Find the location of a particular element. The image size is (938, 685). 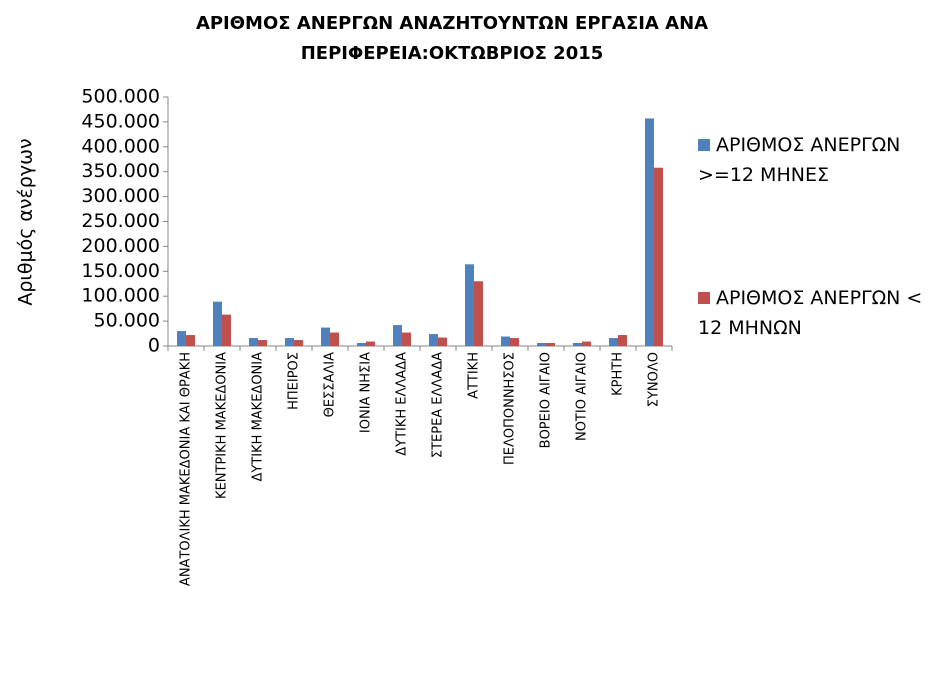

x-tick-label: ΠΕΛΟΠΟΝΝΗΣΟΣ is located at coordinates (510, 408).